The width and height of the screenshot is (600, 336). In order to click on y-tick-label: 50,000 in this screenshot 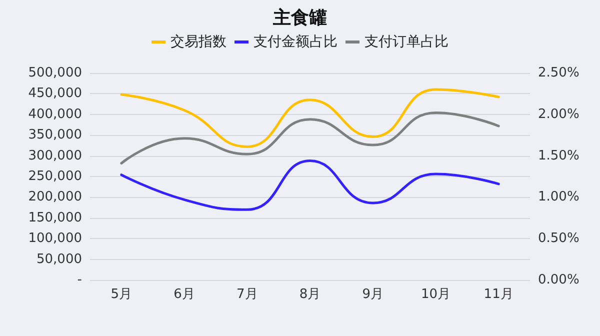, I will do `click(59, 259)`.